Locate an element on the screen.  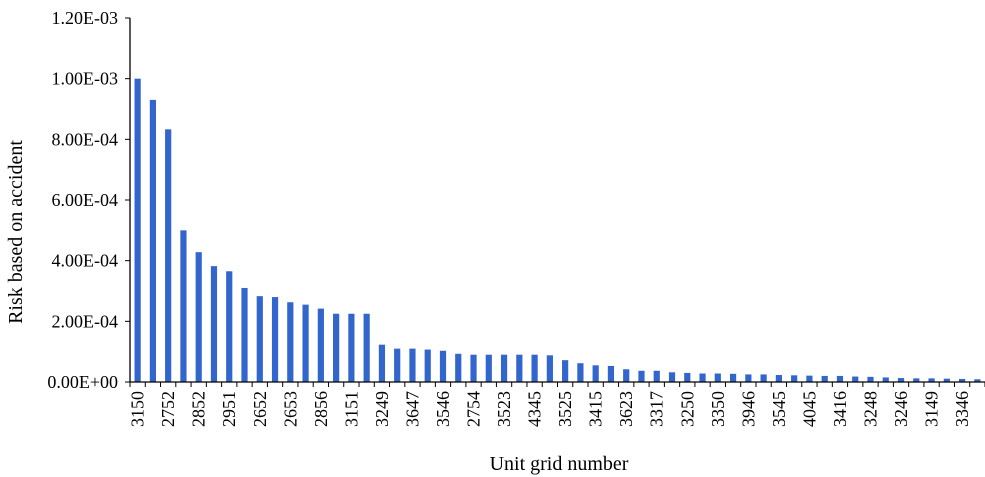
x-tick-label: 2653 is located at coordinates (290, 409).